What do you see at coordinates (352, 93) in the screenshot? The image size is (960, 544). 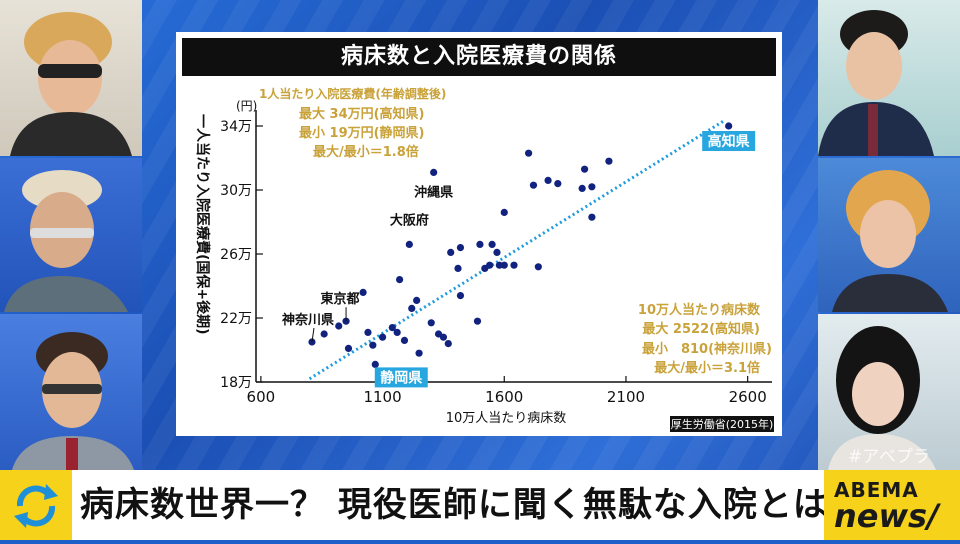 I see `cost-annotation-line: 1人当たり入院医療費(年齢調整後)` at bounding box center [352, 93].